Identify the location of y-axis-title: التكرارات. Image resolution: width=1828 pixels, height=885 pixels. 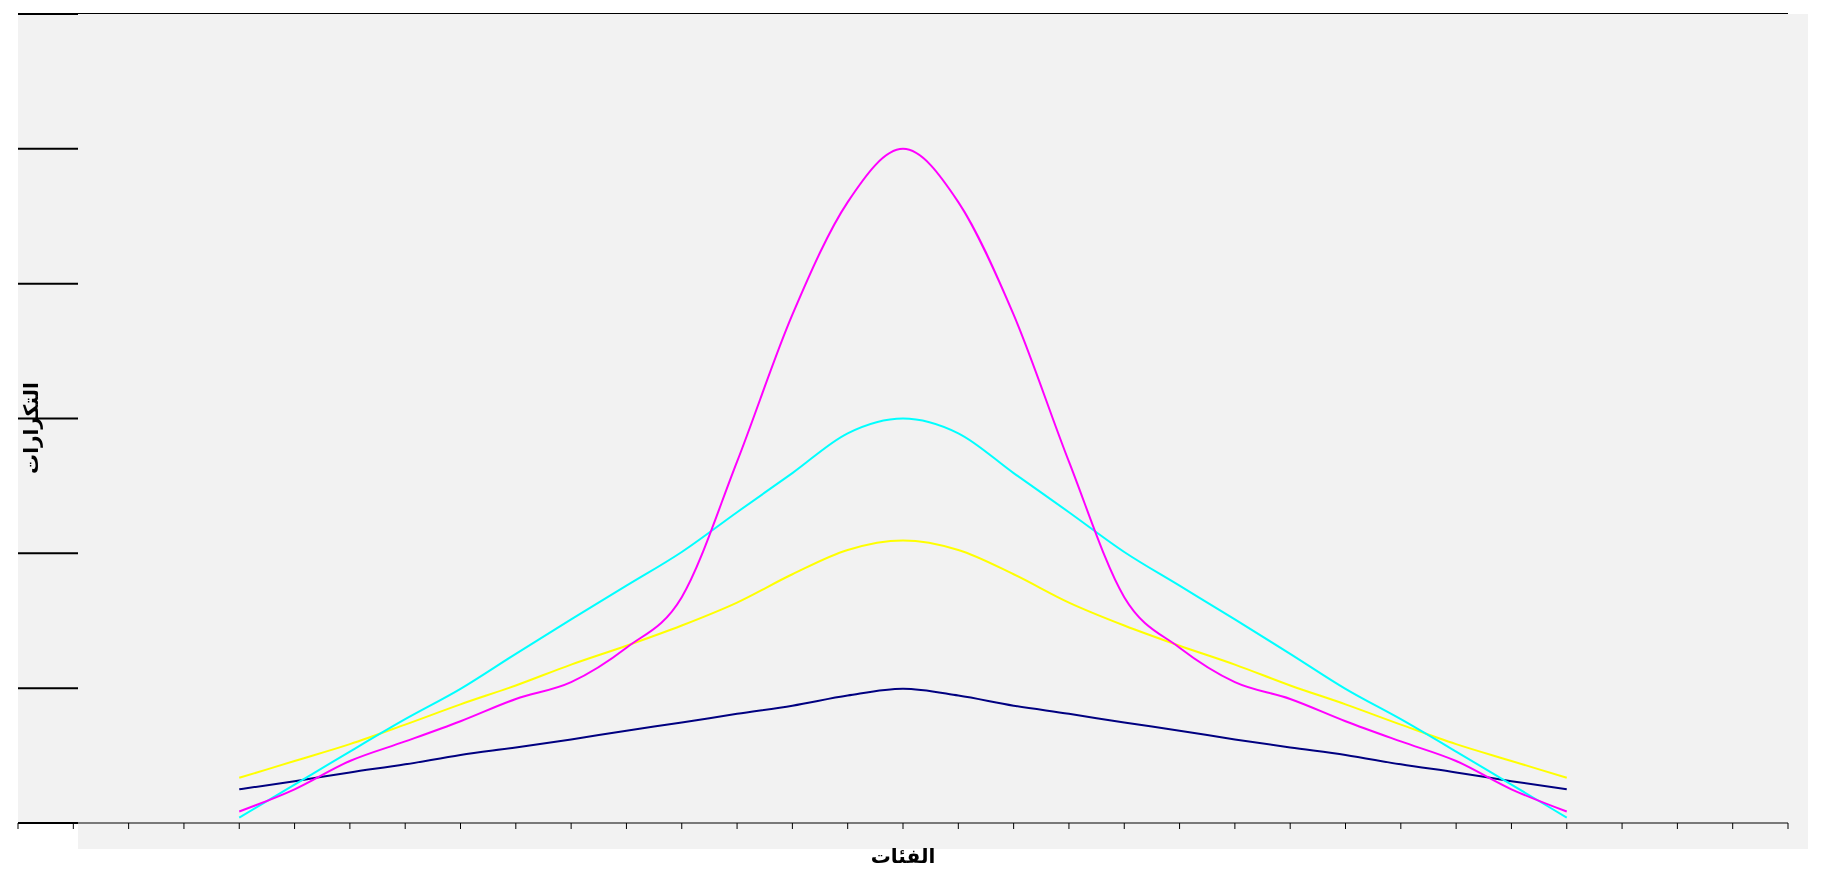
(31, 428).